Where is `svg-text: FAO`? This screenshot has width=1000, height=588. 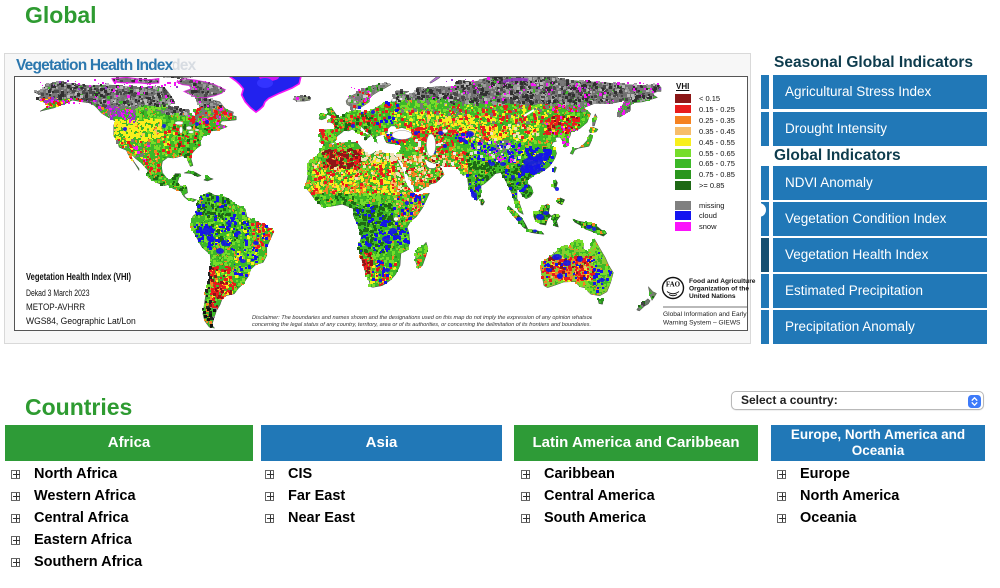 svg-text: FAO is located at coordinates (673, 285).